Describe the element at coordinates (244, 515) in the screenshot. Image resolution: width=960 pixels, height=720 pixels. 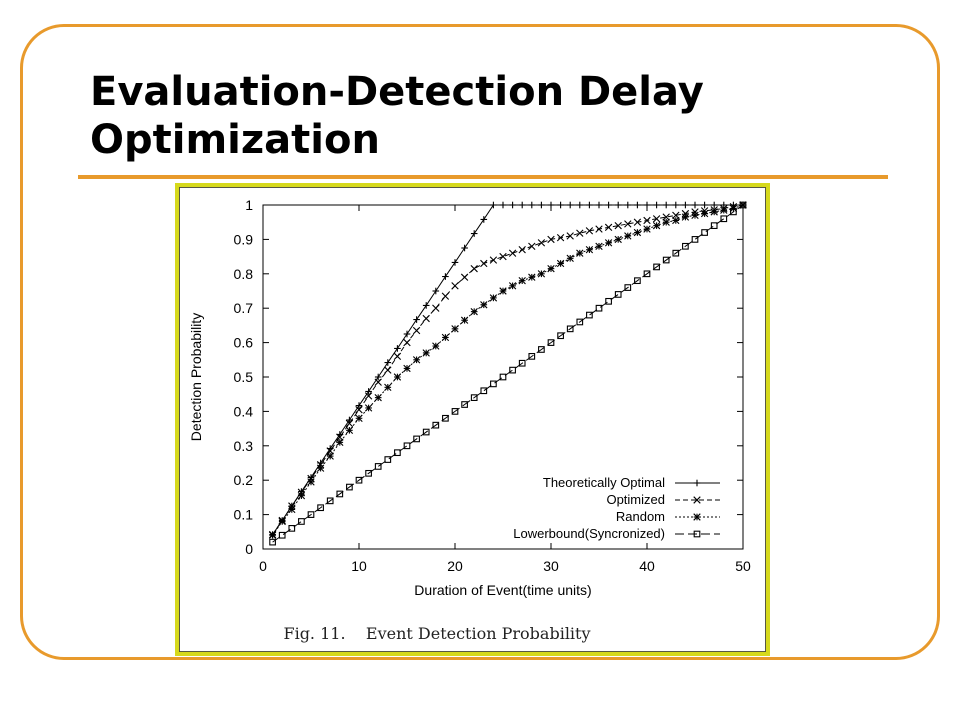
I see `y-tick-label: 0.1` at that location.